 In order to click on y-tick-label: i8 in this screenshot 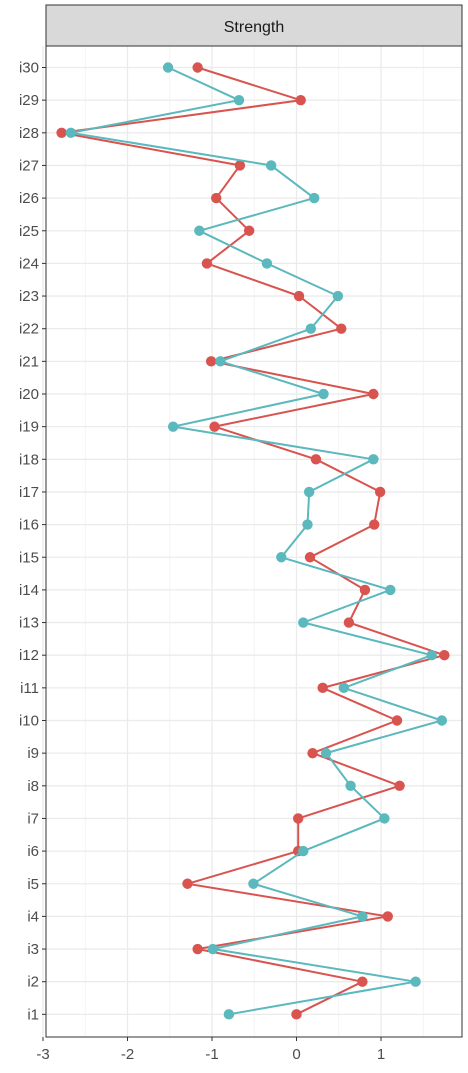, I will do `click(33, 786)`.